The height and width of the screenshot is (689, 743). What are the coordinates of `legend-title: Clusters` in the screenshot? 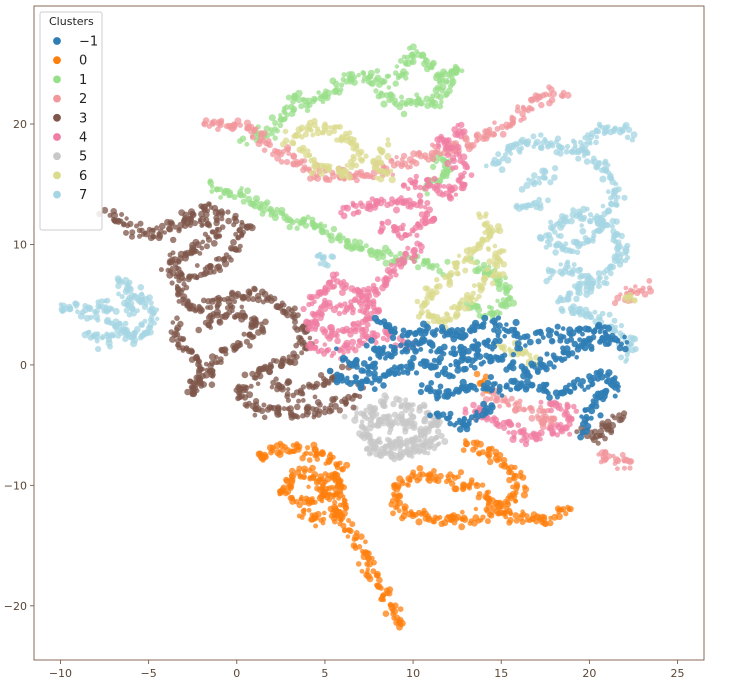 It's located at (71, 21).